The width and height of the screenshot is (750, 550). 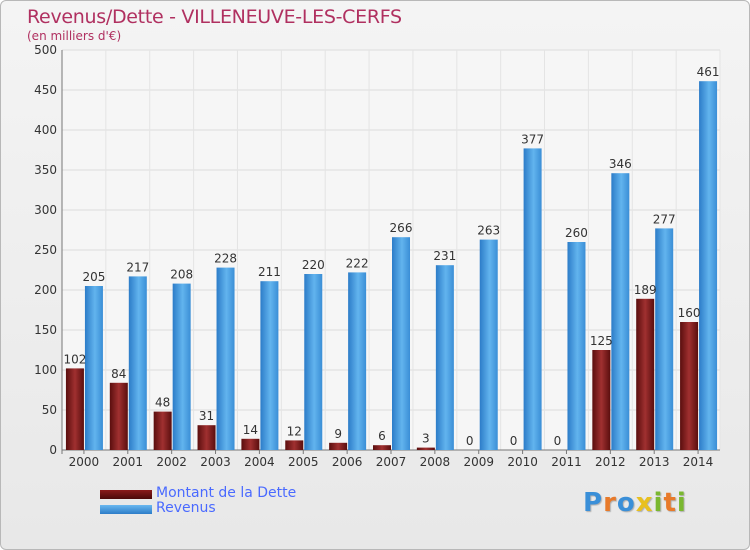 What do you see at coordinates (214, 17) in the screenshot?
I see `chart-title: Revenus/Dette - VILLENEUVE-LES-CERFS` at bounding box center [214, 17].